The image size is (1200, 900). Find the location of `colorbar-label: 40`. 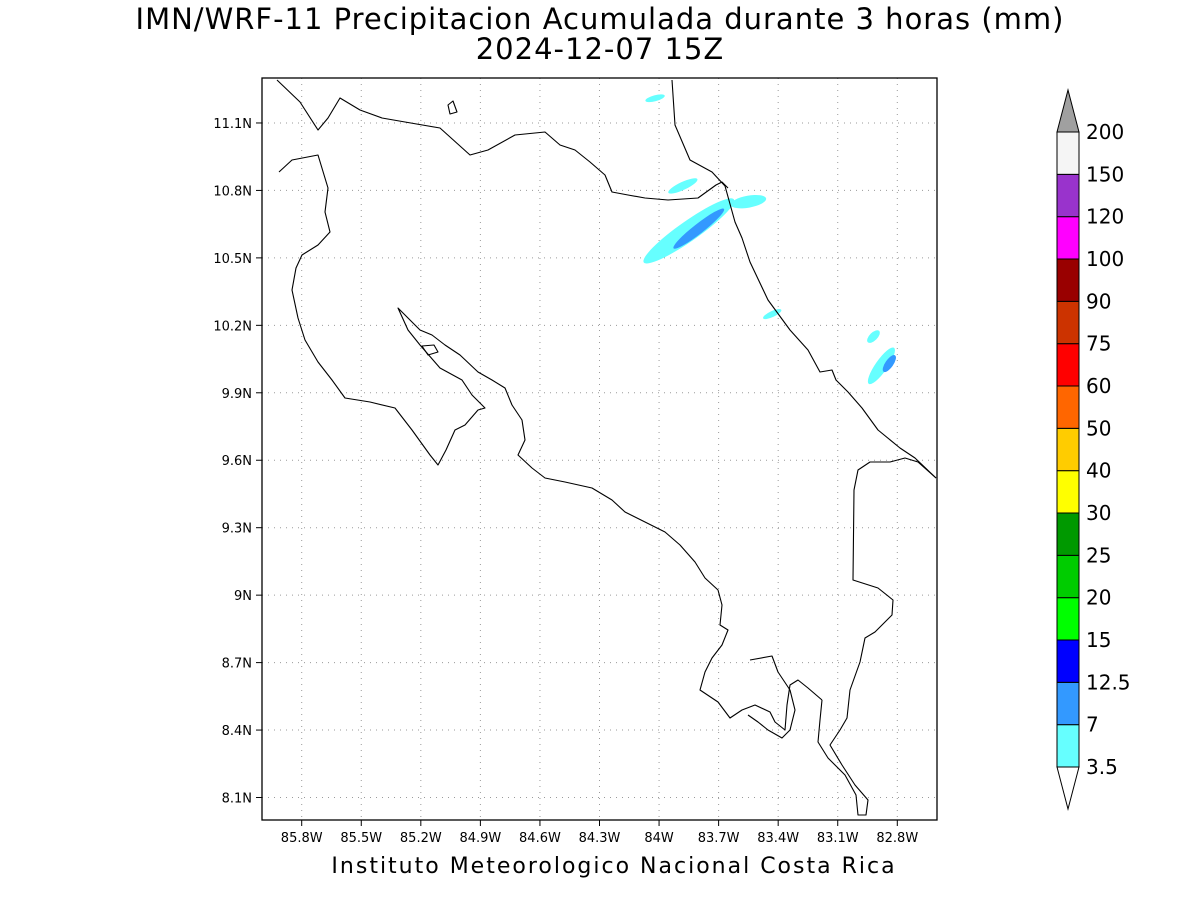

colorbar-label: 40 is located at coordinates (1098, 471).